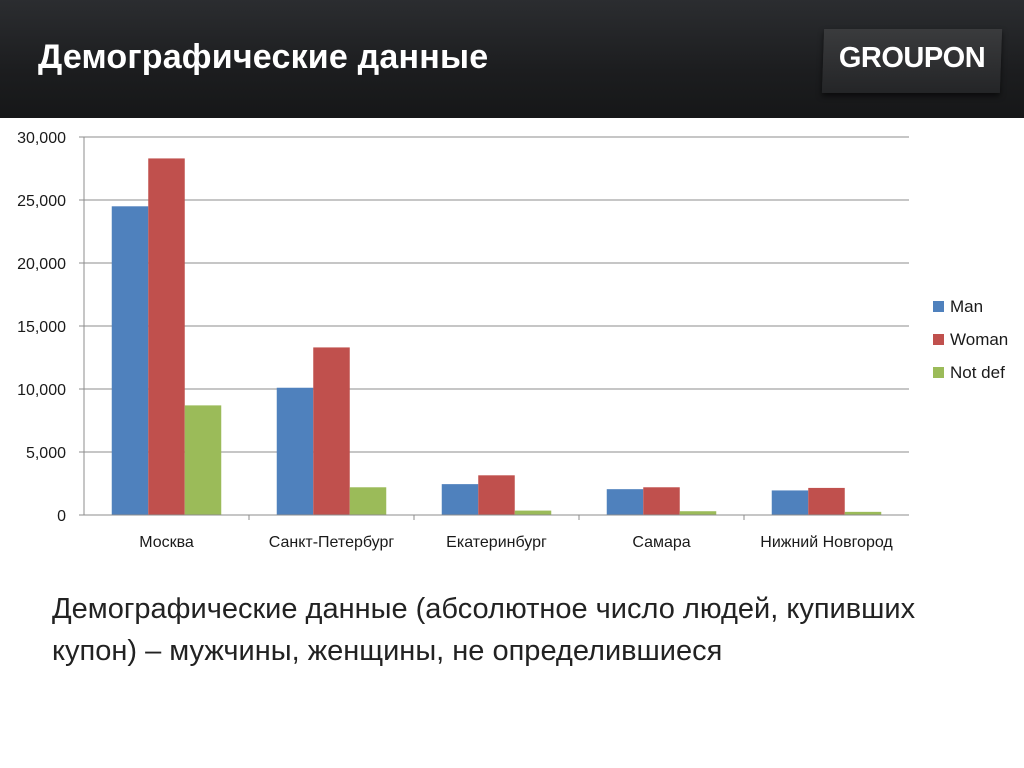 The height and width of the screenshot is (768, 1024). I want to click on chart-legend: Man Woman Not def, so click(970, 339).